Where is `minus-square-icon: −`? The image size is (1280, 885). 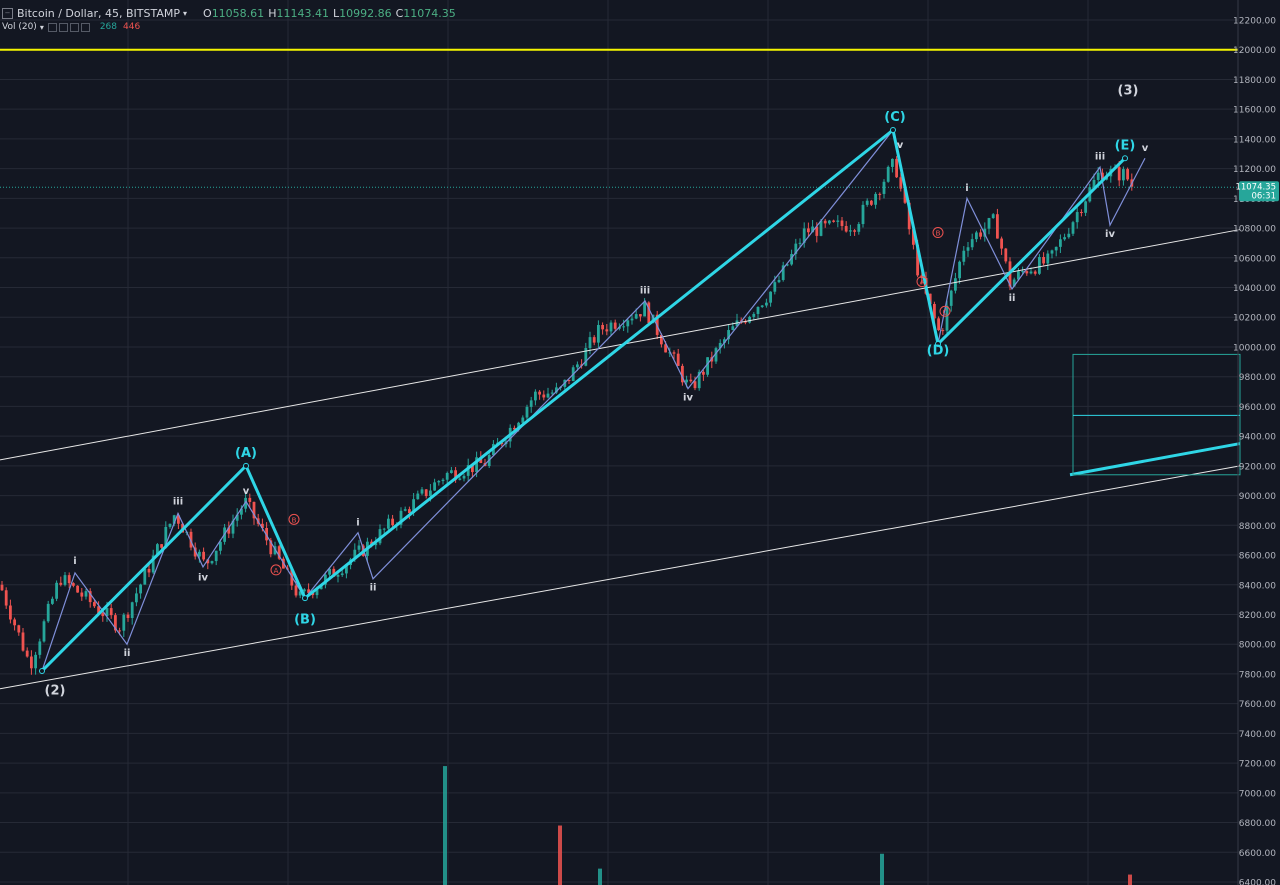
minus-square-icon: − is located at coordinates (7, 13).